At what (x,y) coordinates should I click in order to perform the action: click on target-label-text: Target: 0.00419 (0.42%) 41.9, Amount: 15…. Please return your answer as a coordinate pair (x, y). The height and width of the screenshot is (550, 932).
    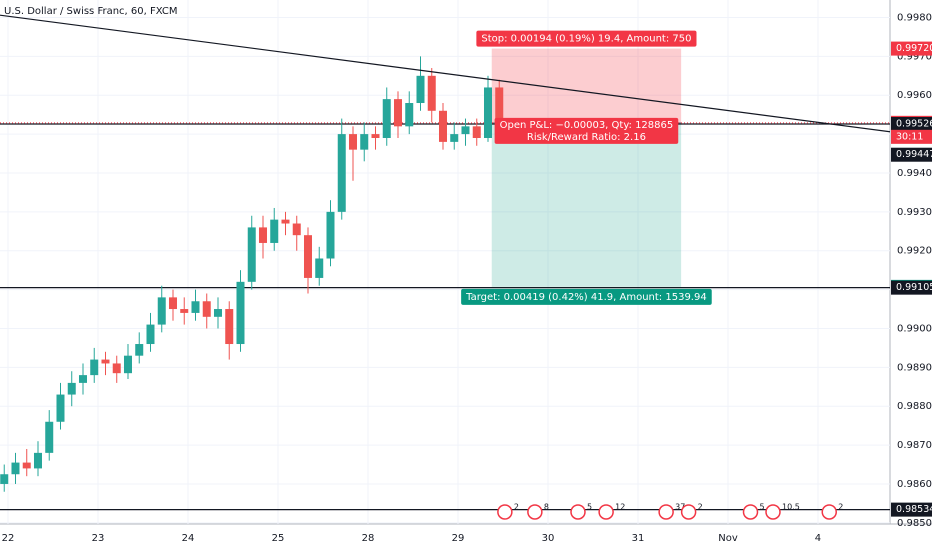
    Looking at the image, I should click on (586, 297).